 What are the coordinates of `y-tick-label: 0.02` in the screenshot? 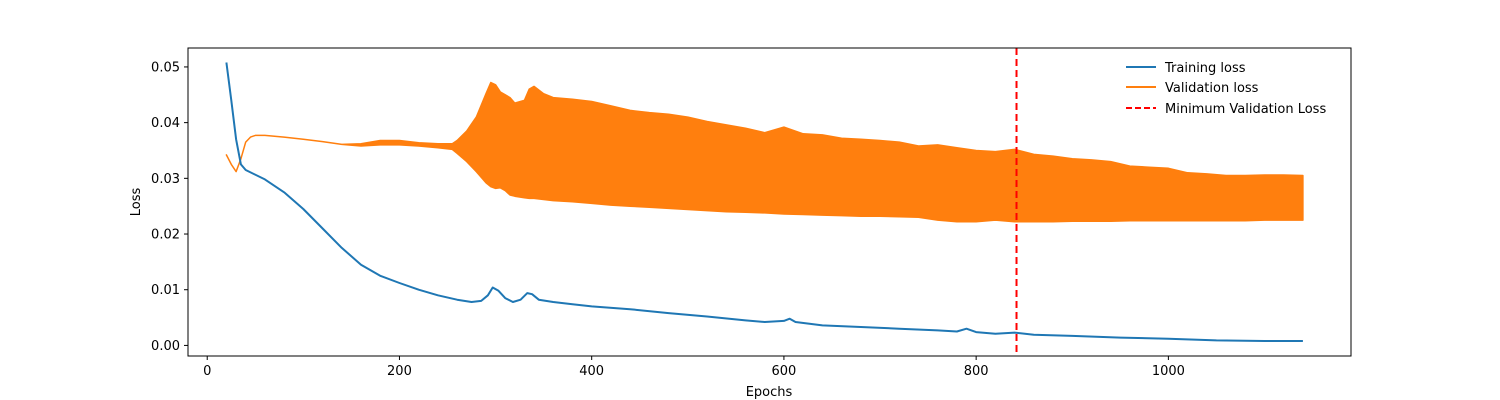 It's located at (165, 235).